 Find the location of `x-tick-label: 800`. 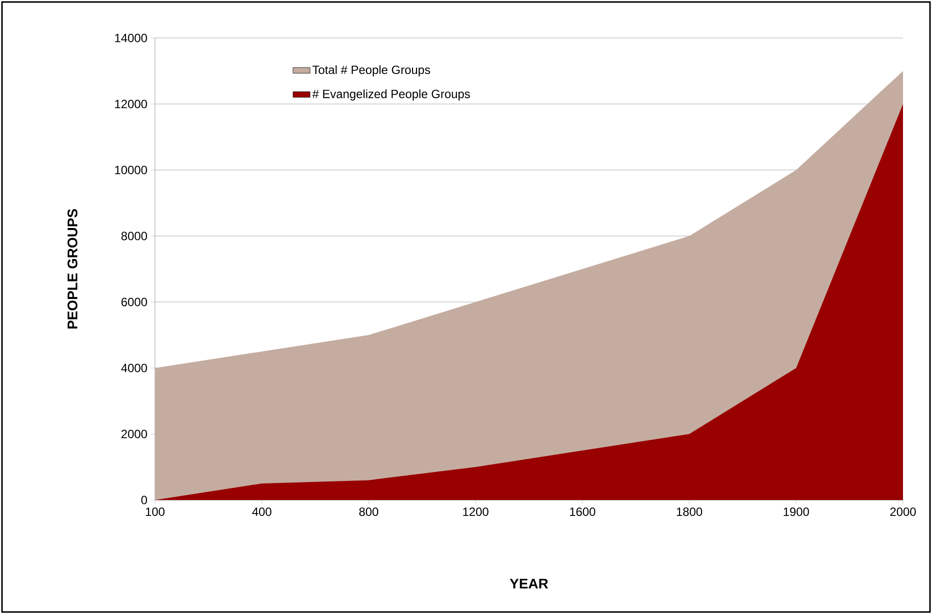

x-tick-label: 800 is located at coordinates (368, 512).